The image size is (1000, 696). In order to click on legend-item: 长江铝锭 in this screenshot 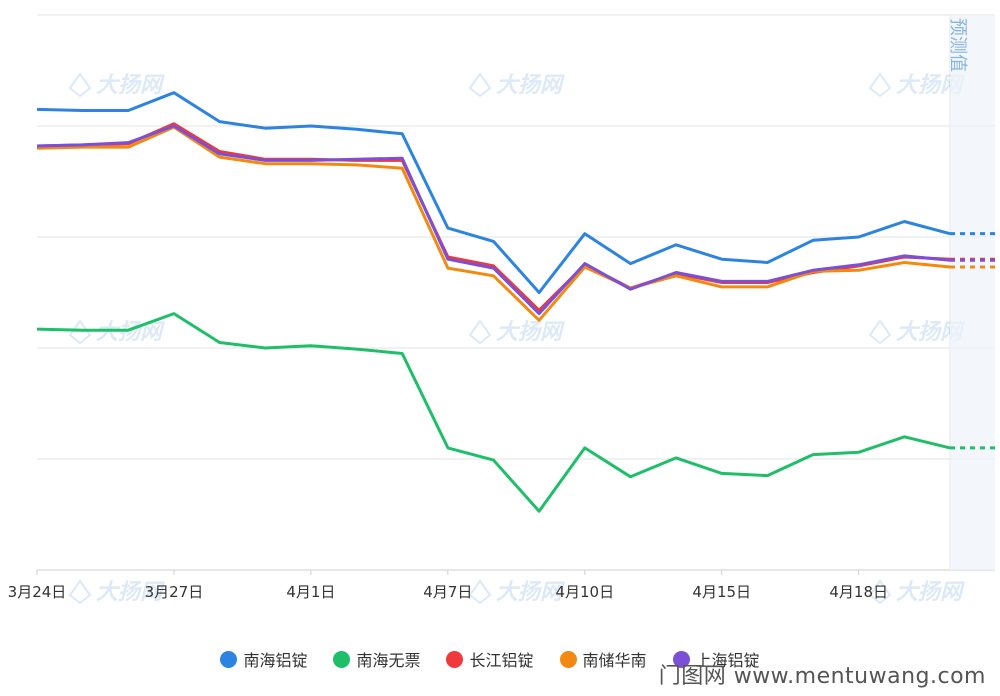, I will do `click(490, 659)`.